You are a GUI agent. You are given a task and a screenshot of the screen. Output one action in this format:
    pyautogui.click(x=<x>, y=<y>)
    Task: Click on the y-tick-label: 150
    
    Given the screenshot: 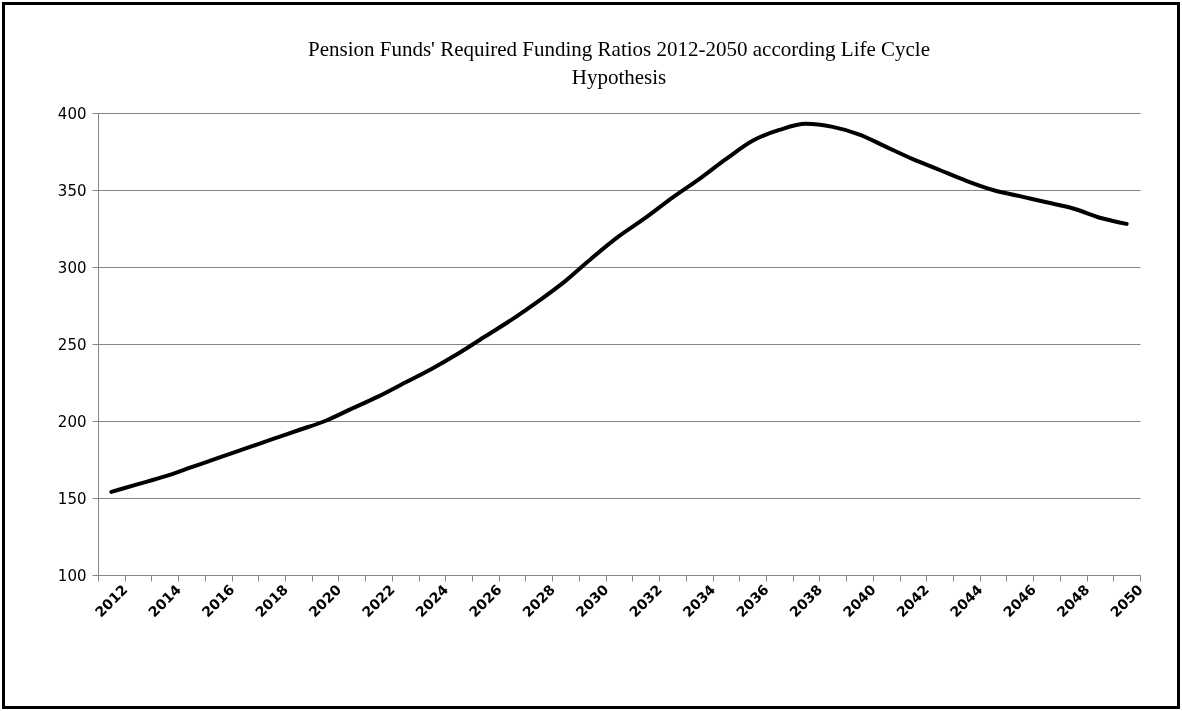 What is the action you would take?
    pyautogui.click(x=72, y=498)
    